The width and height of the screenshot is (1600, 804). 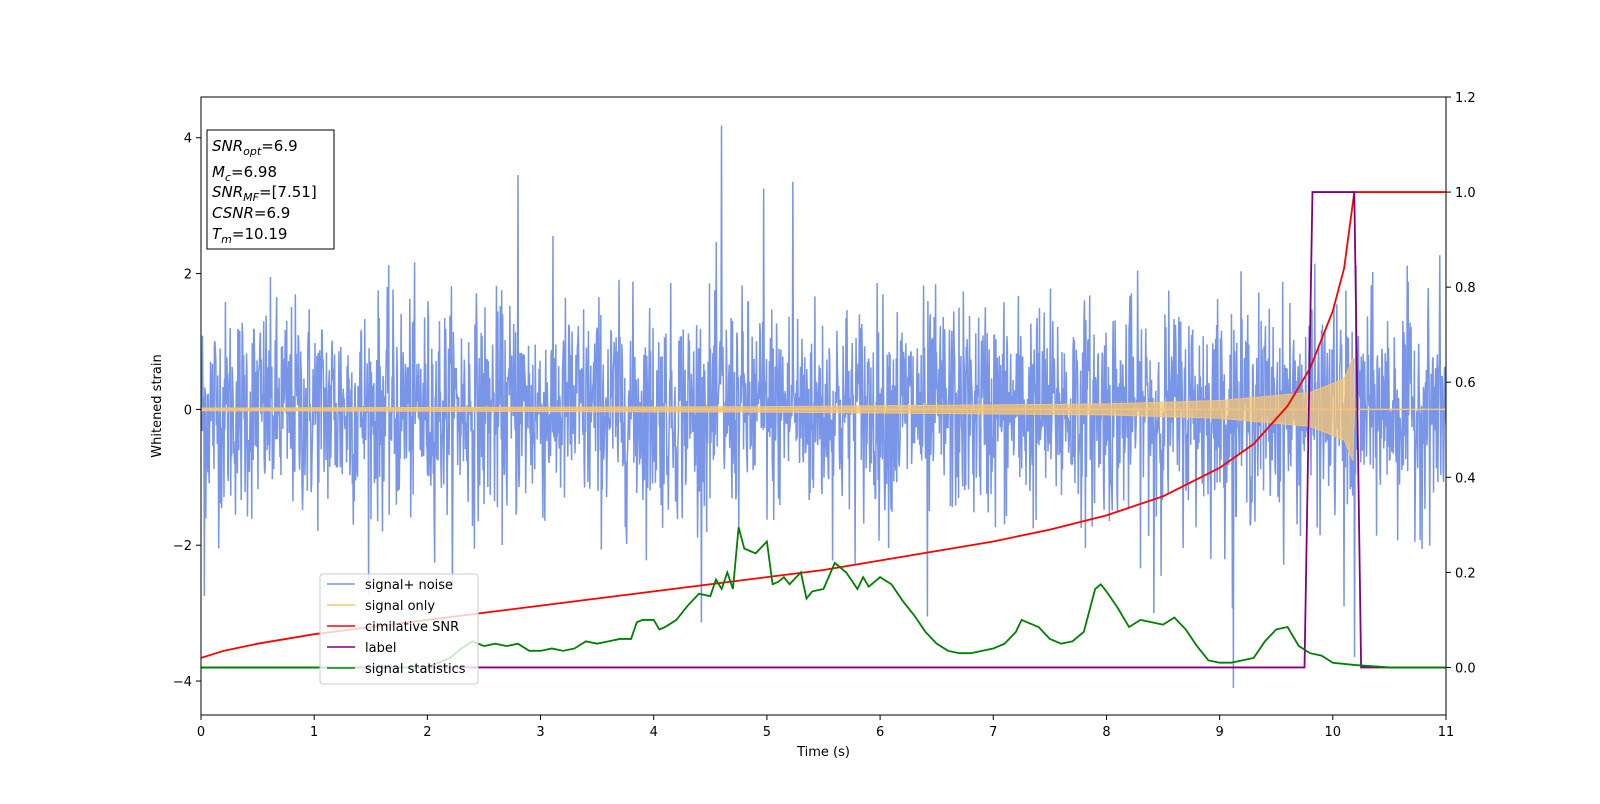 What do you see at coordinates (427, 732) in the screenshot?
I see `x-tick-label: 2` at bounding box center [427, 732].